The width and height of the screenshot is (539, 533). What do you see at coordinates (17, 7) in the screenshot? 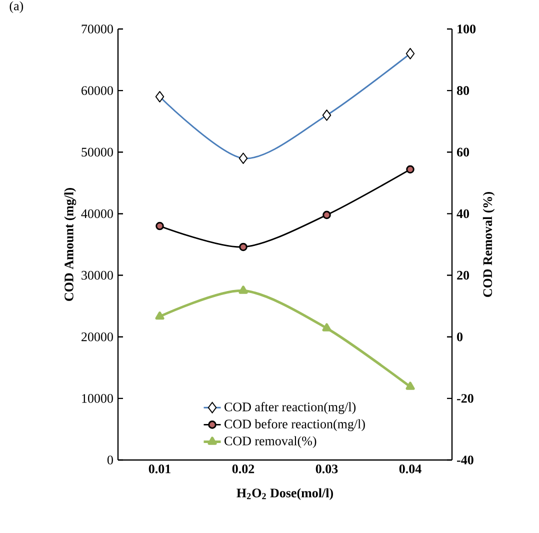
I see `text: (a)` at bounding box center [17, 7].